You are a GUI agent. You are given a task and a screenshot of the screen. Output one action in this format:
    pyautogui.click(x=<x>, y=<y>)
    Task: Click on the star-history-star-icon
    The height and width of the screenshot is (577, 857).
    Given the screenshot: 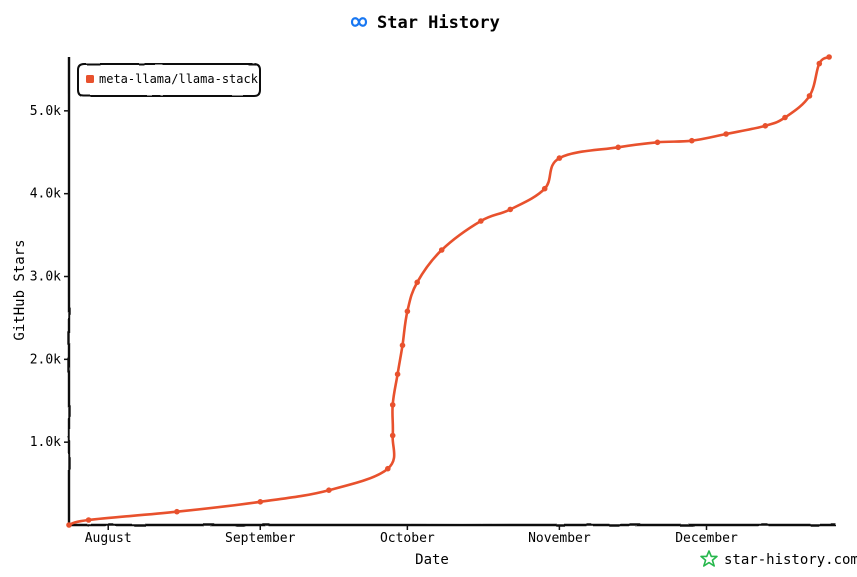 What is the action you would take?
    pyautogui.click(x=709, y=558)
    